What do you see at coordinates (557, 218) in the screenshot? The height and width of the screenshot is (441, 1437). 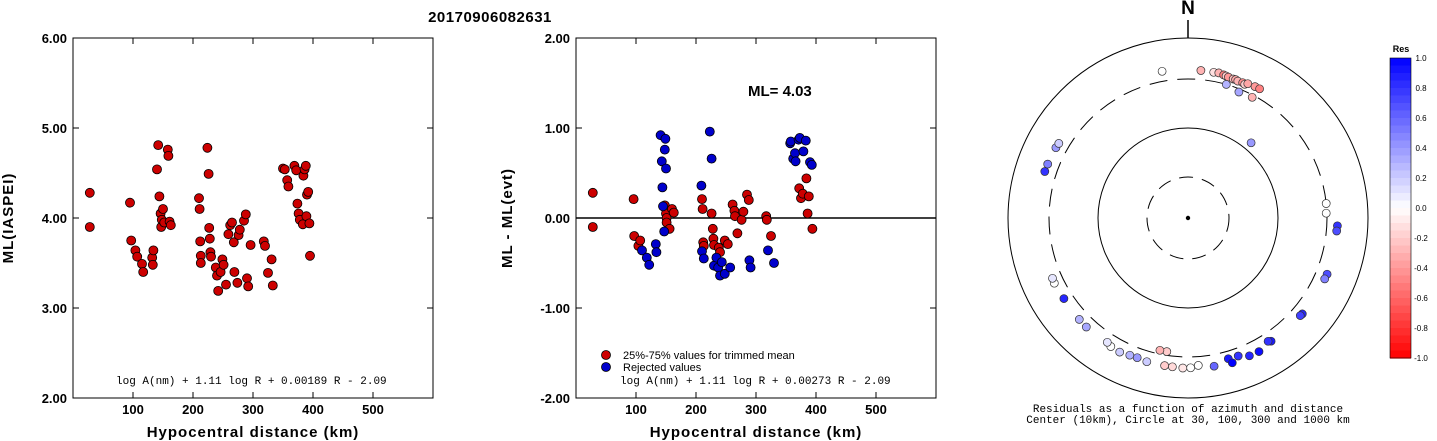 I see `y-tick-label: 0.00` at bounding box center [557, 218].